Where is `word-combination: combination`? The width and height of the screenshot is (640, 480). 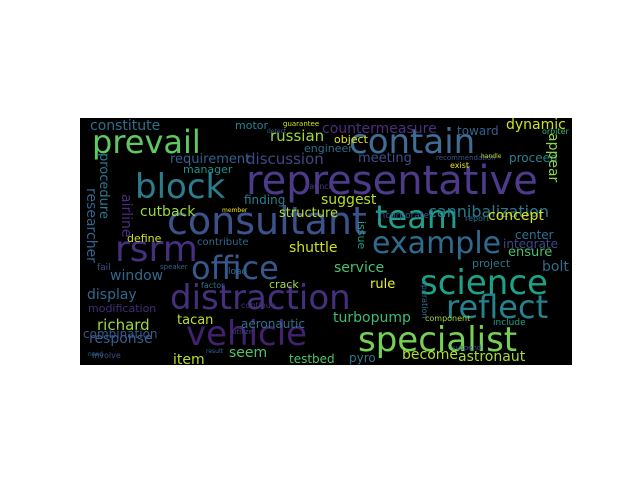
word-combination: combination is located at coordinates (120, 334).